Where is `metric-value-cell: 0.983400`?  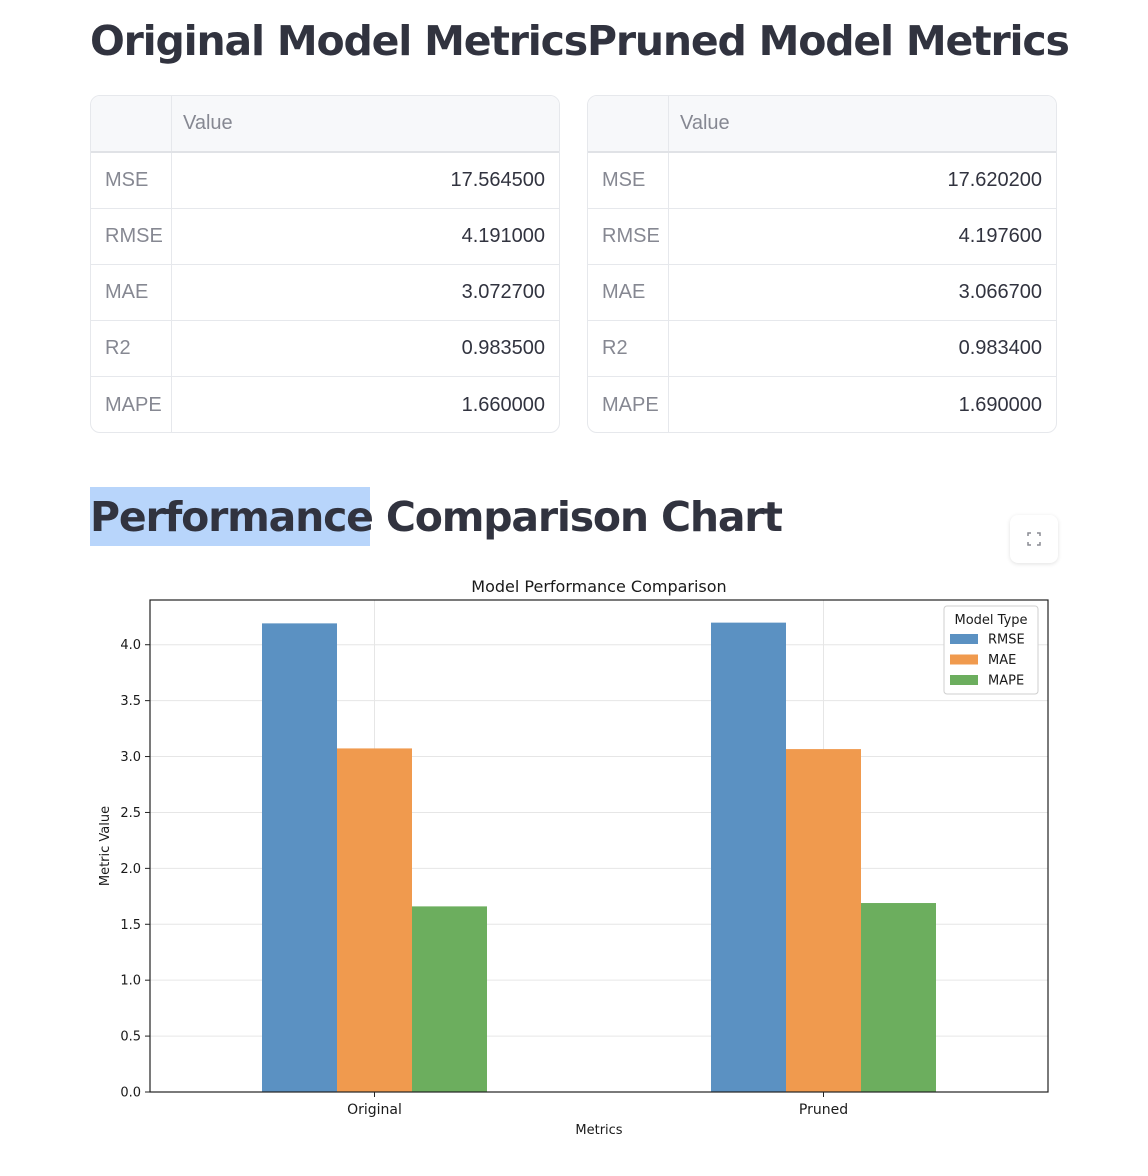 metric-value-cell: 0.983400 is located at coordinates (1000, 348).